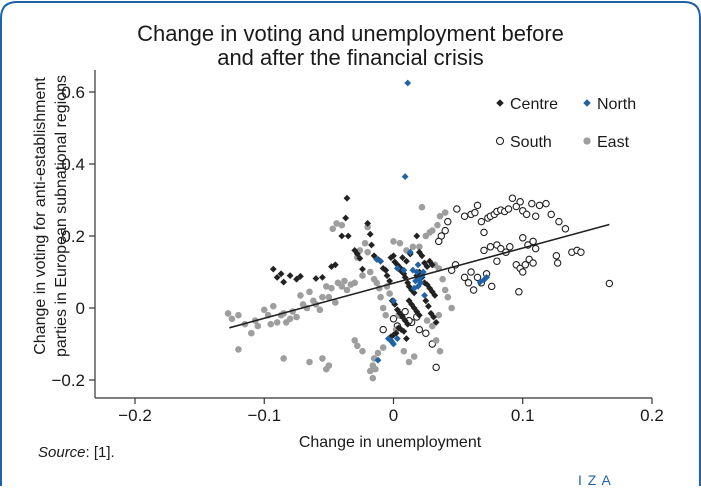 The image size is (701, 488). Describe the element at coordinates (652, 415) in the screenshot. I see `x-tick-label: 0.2` at that location.